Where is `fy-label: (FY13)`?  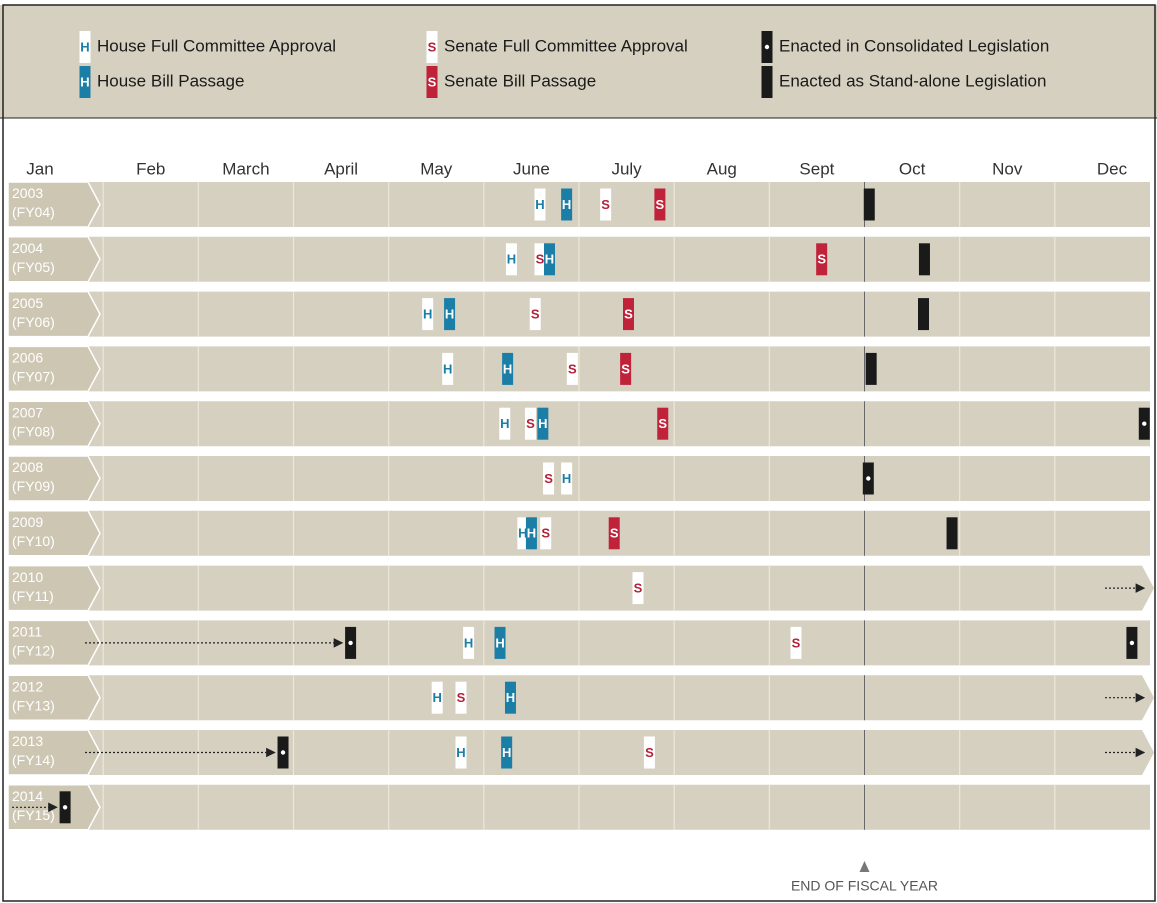
fy-label: (FY13) is located at coordinates (33, 705).